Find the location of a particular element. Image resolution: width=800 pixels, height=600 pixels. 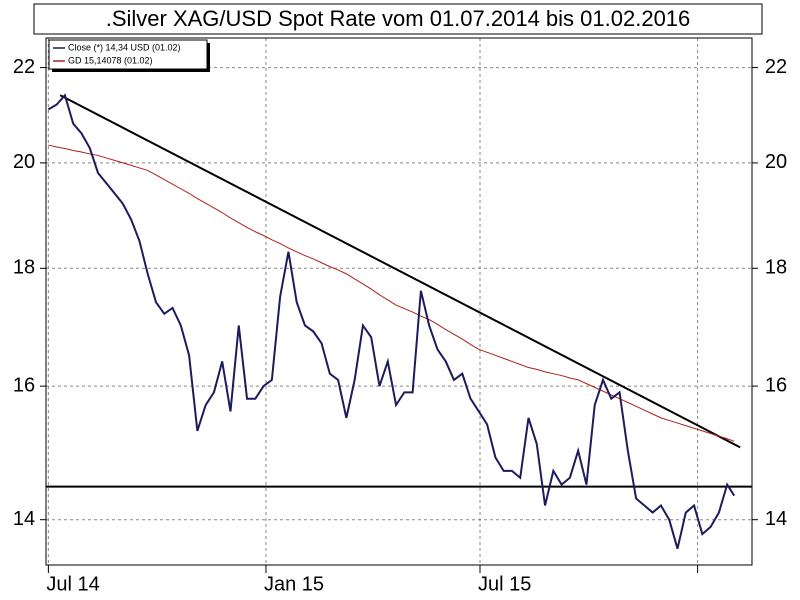

legend-label: Close (*) 14,34 USD (01.02) is located at coordinates (124, 47).